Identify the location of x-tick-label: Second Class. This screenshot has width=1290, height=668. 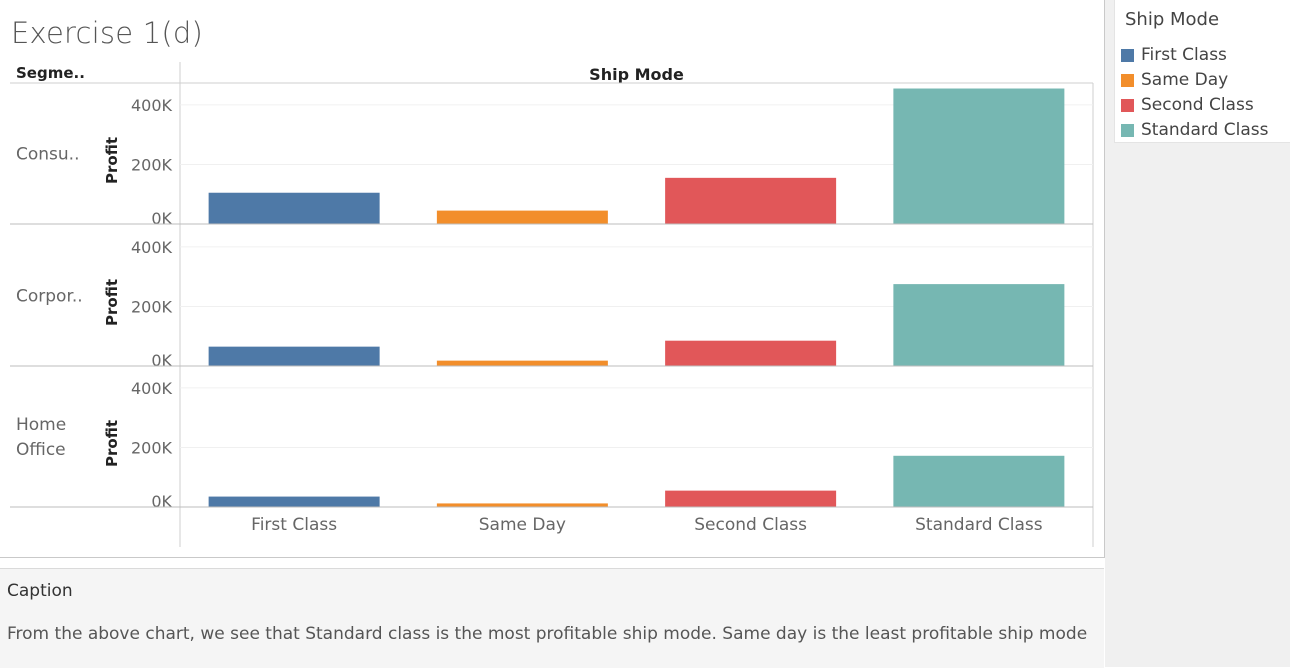
(750, 525).